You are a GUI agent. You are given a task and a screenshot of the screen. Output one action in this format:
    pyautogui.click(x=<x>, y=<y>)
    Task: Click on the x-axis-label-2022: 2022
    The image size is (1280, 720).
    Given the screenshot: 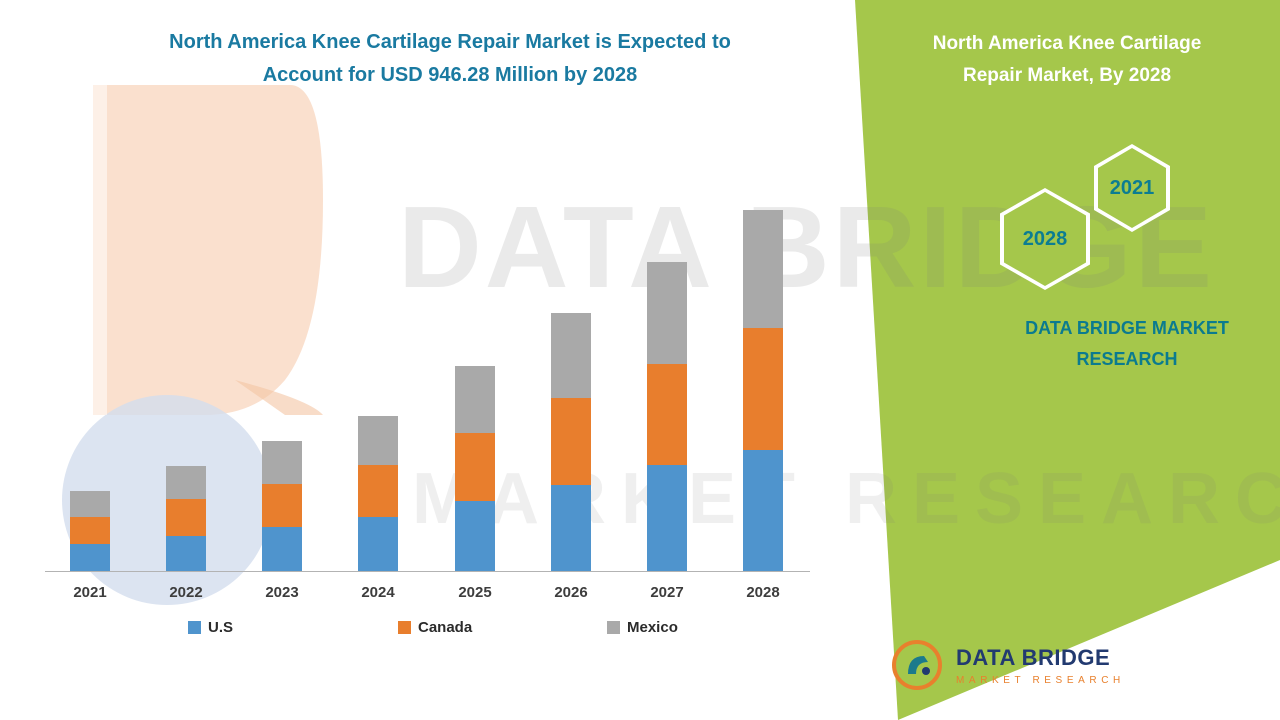 What is the action you would take?
    pyautogui.click(x=186, y=592)
    